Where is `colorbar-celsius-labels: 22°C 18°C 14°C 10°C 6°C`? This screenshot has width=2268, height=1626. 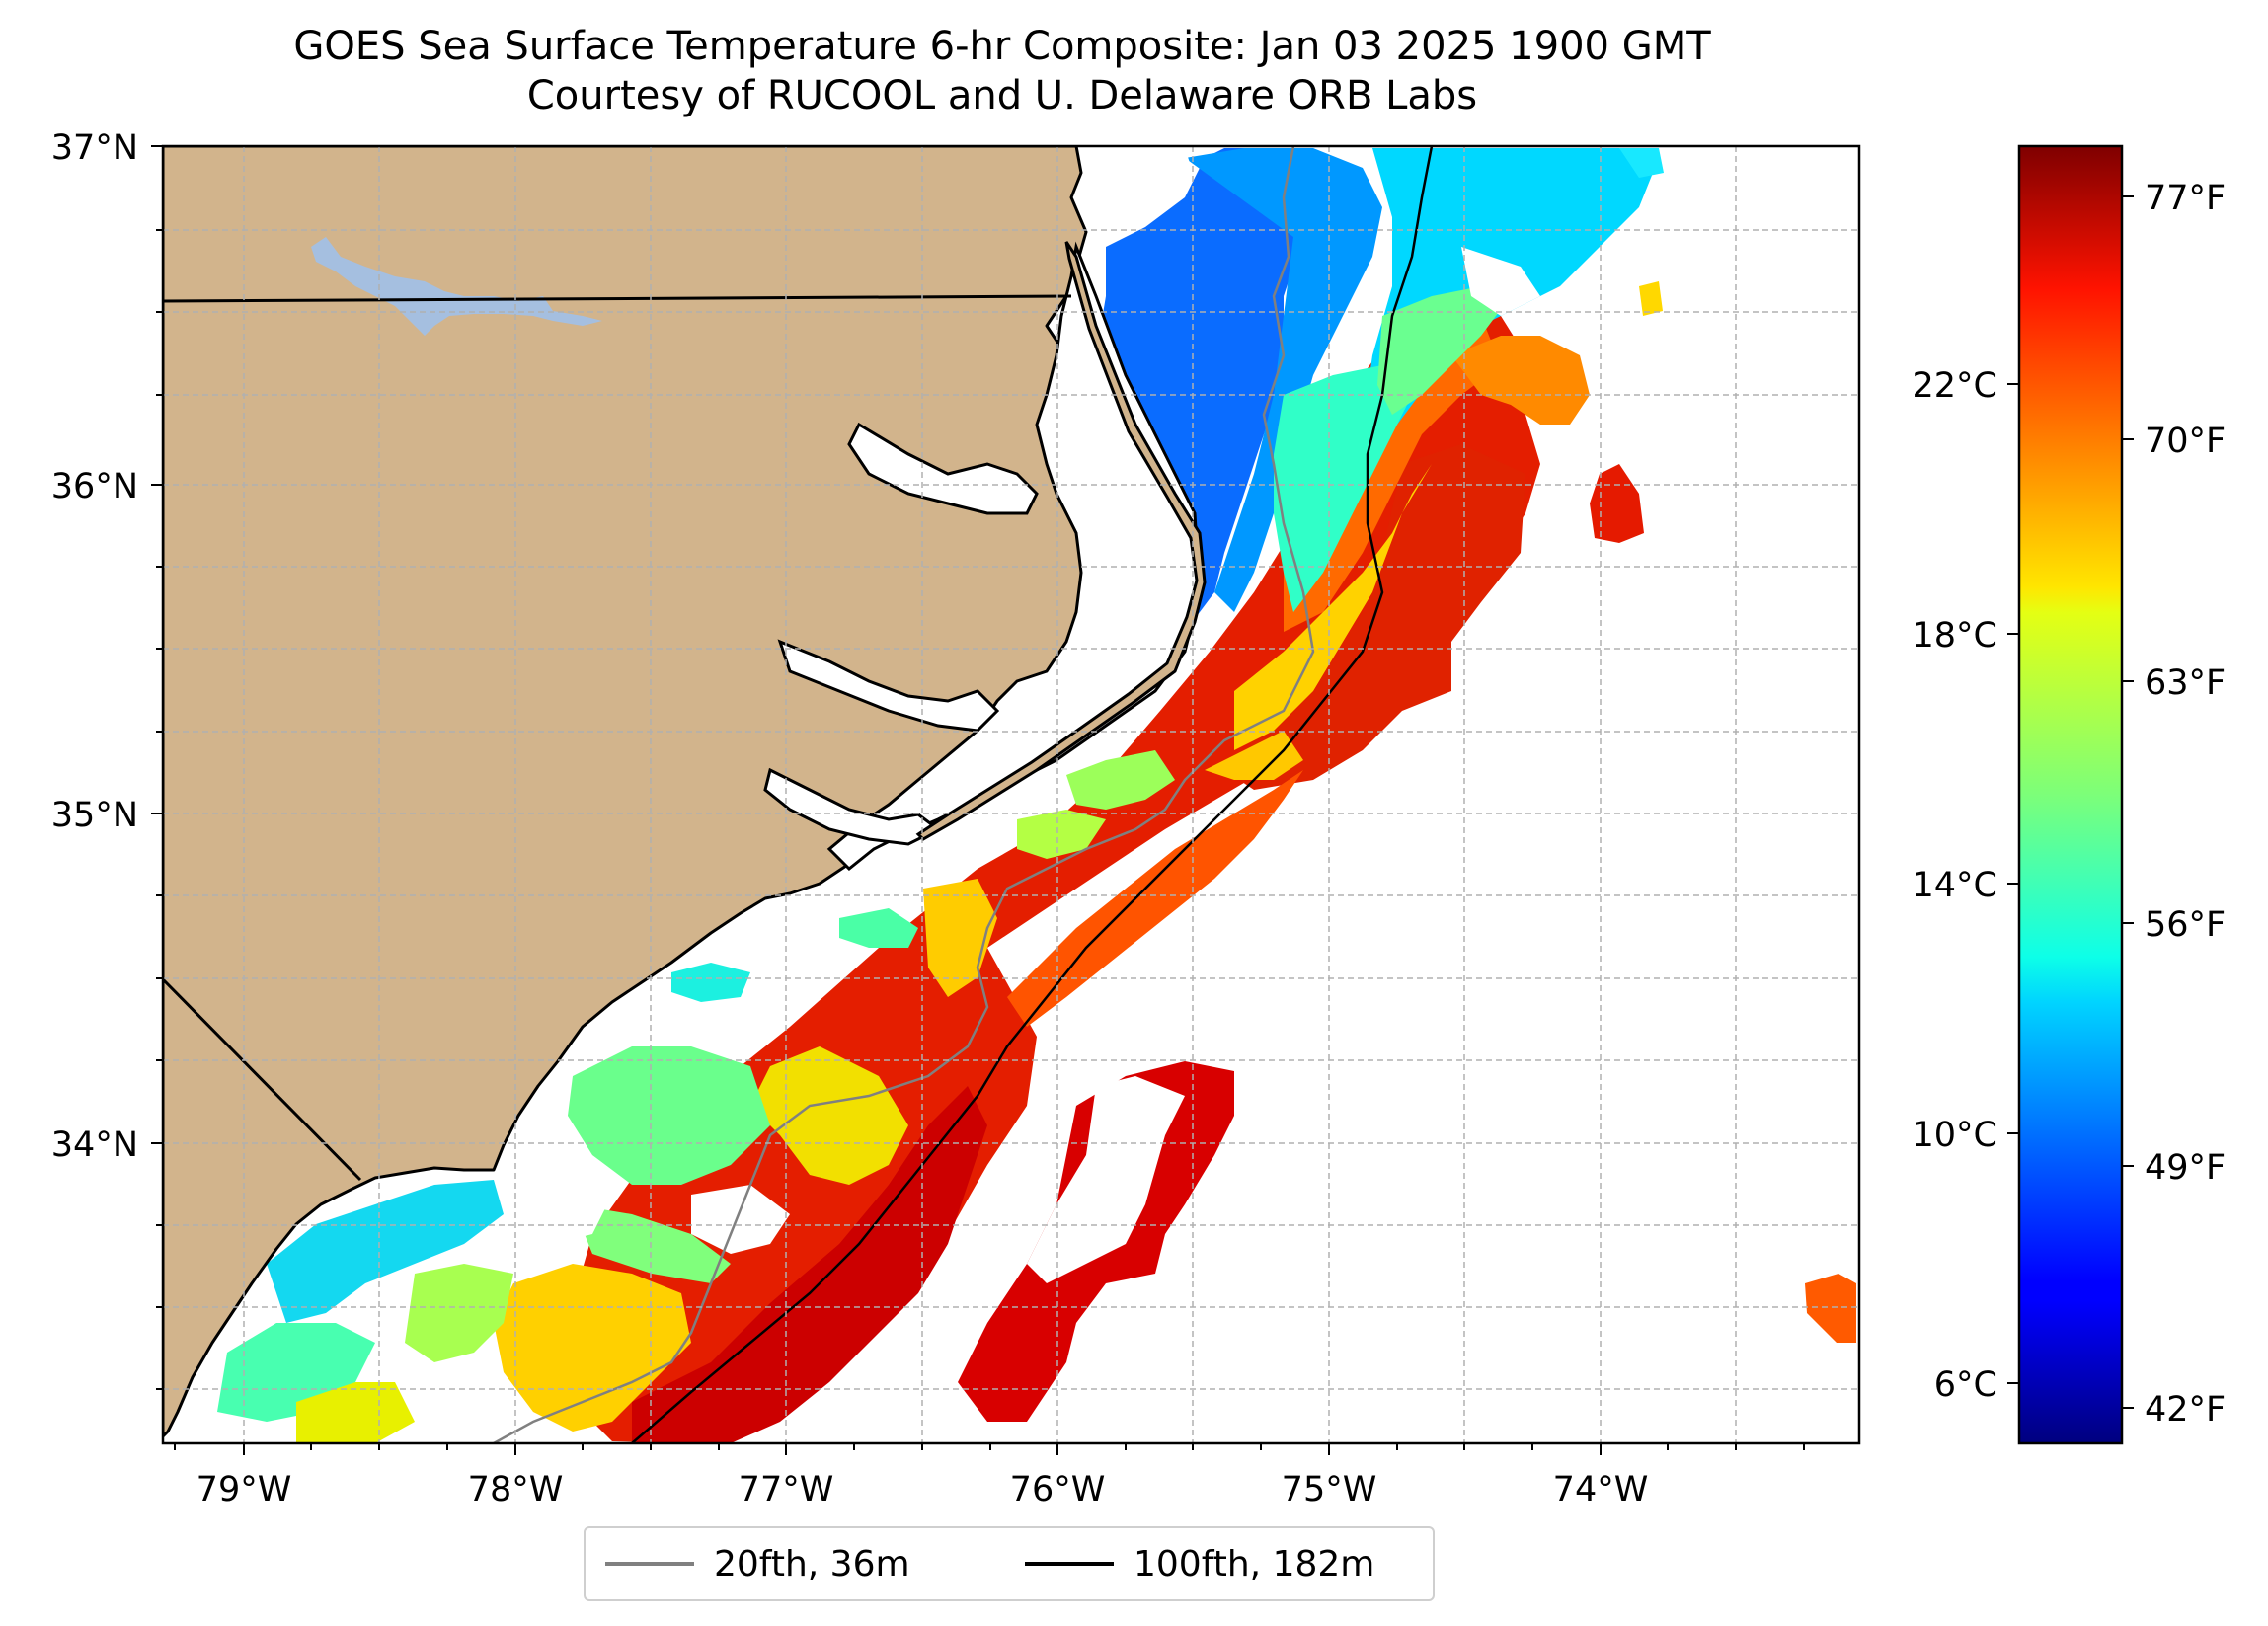 colorbar-celsius-labels: 22°C 18°C 14°C 10°C 6°C is located at coordinates (1955, 885).